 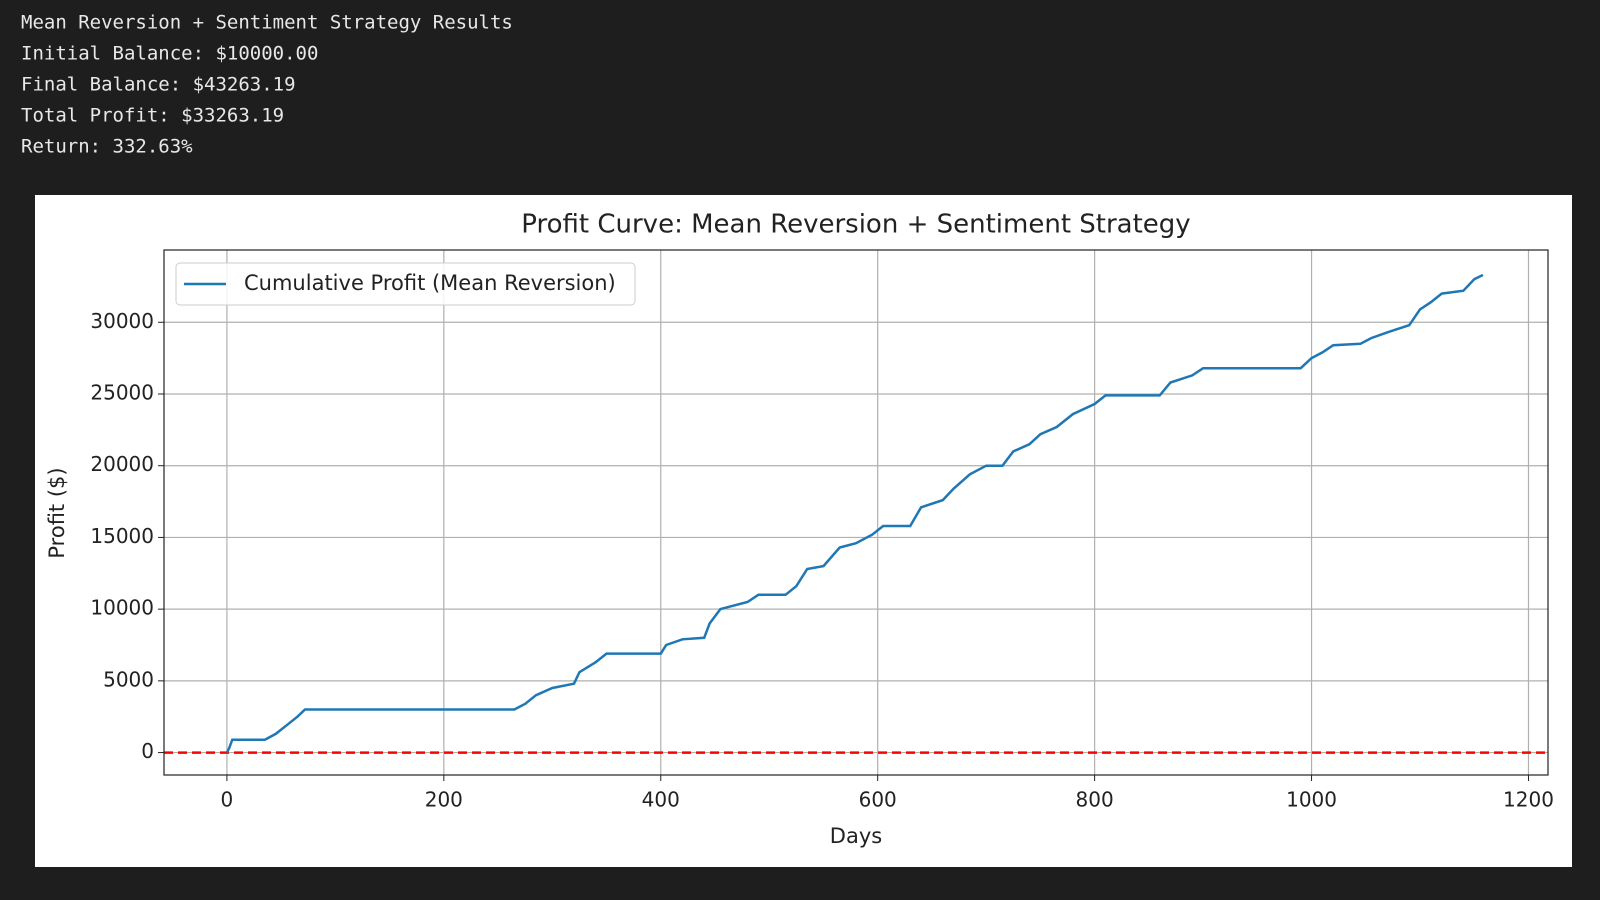 What do you see at coordinates (57, 512) in the screenshot?
I see `y-axis-label: Profit ($)` at bounding box center [57, 512].